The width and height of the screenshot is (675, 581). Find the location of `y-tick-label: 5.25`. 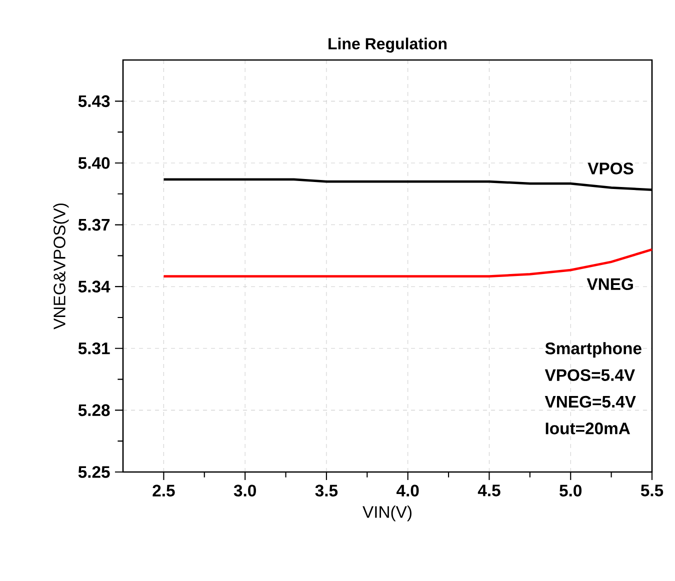

y-tick-label: 5.25 is located at coordinates (94, 472).